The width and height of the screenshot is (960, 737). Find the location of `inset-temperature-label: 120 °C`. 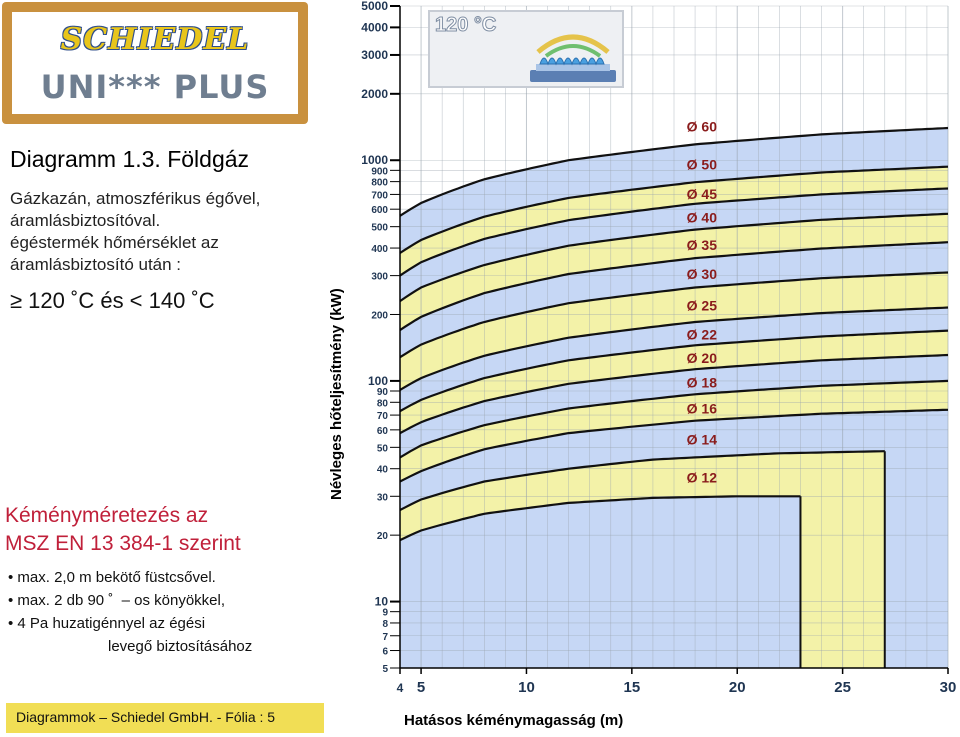

inset-temperature-label: 120 °C is located at coordinates (465, 25).